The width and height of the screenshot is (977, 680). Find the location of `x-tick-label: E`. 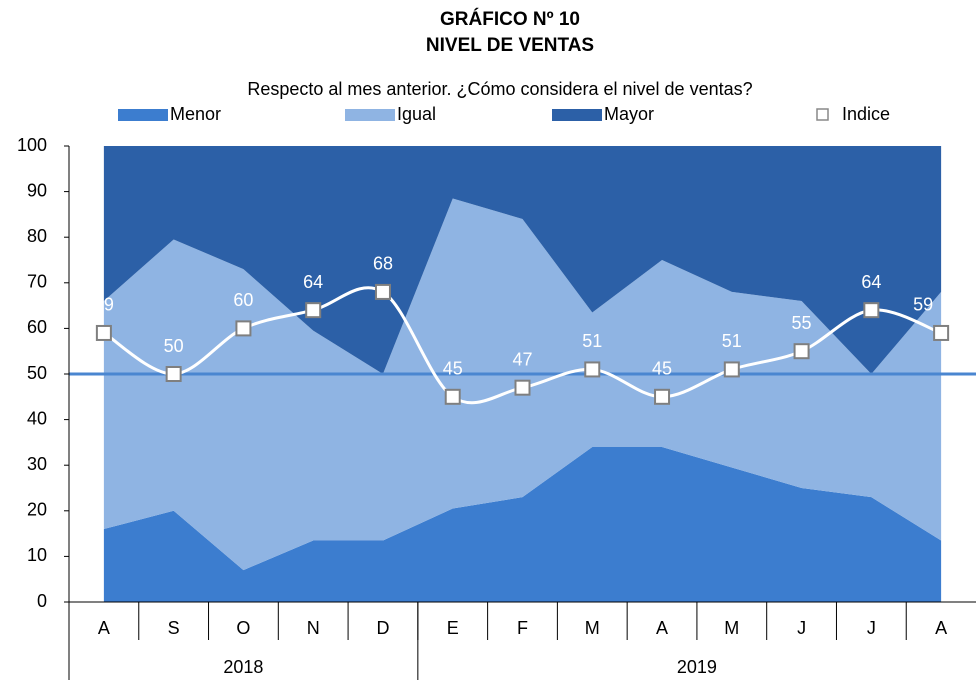

x-tick-label: E is located at coordinates (453, 628).